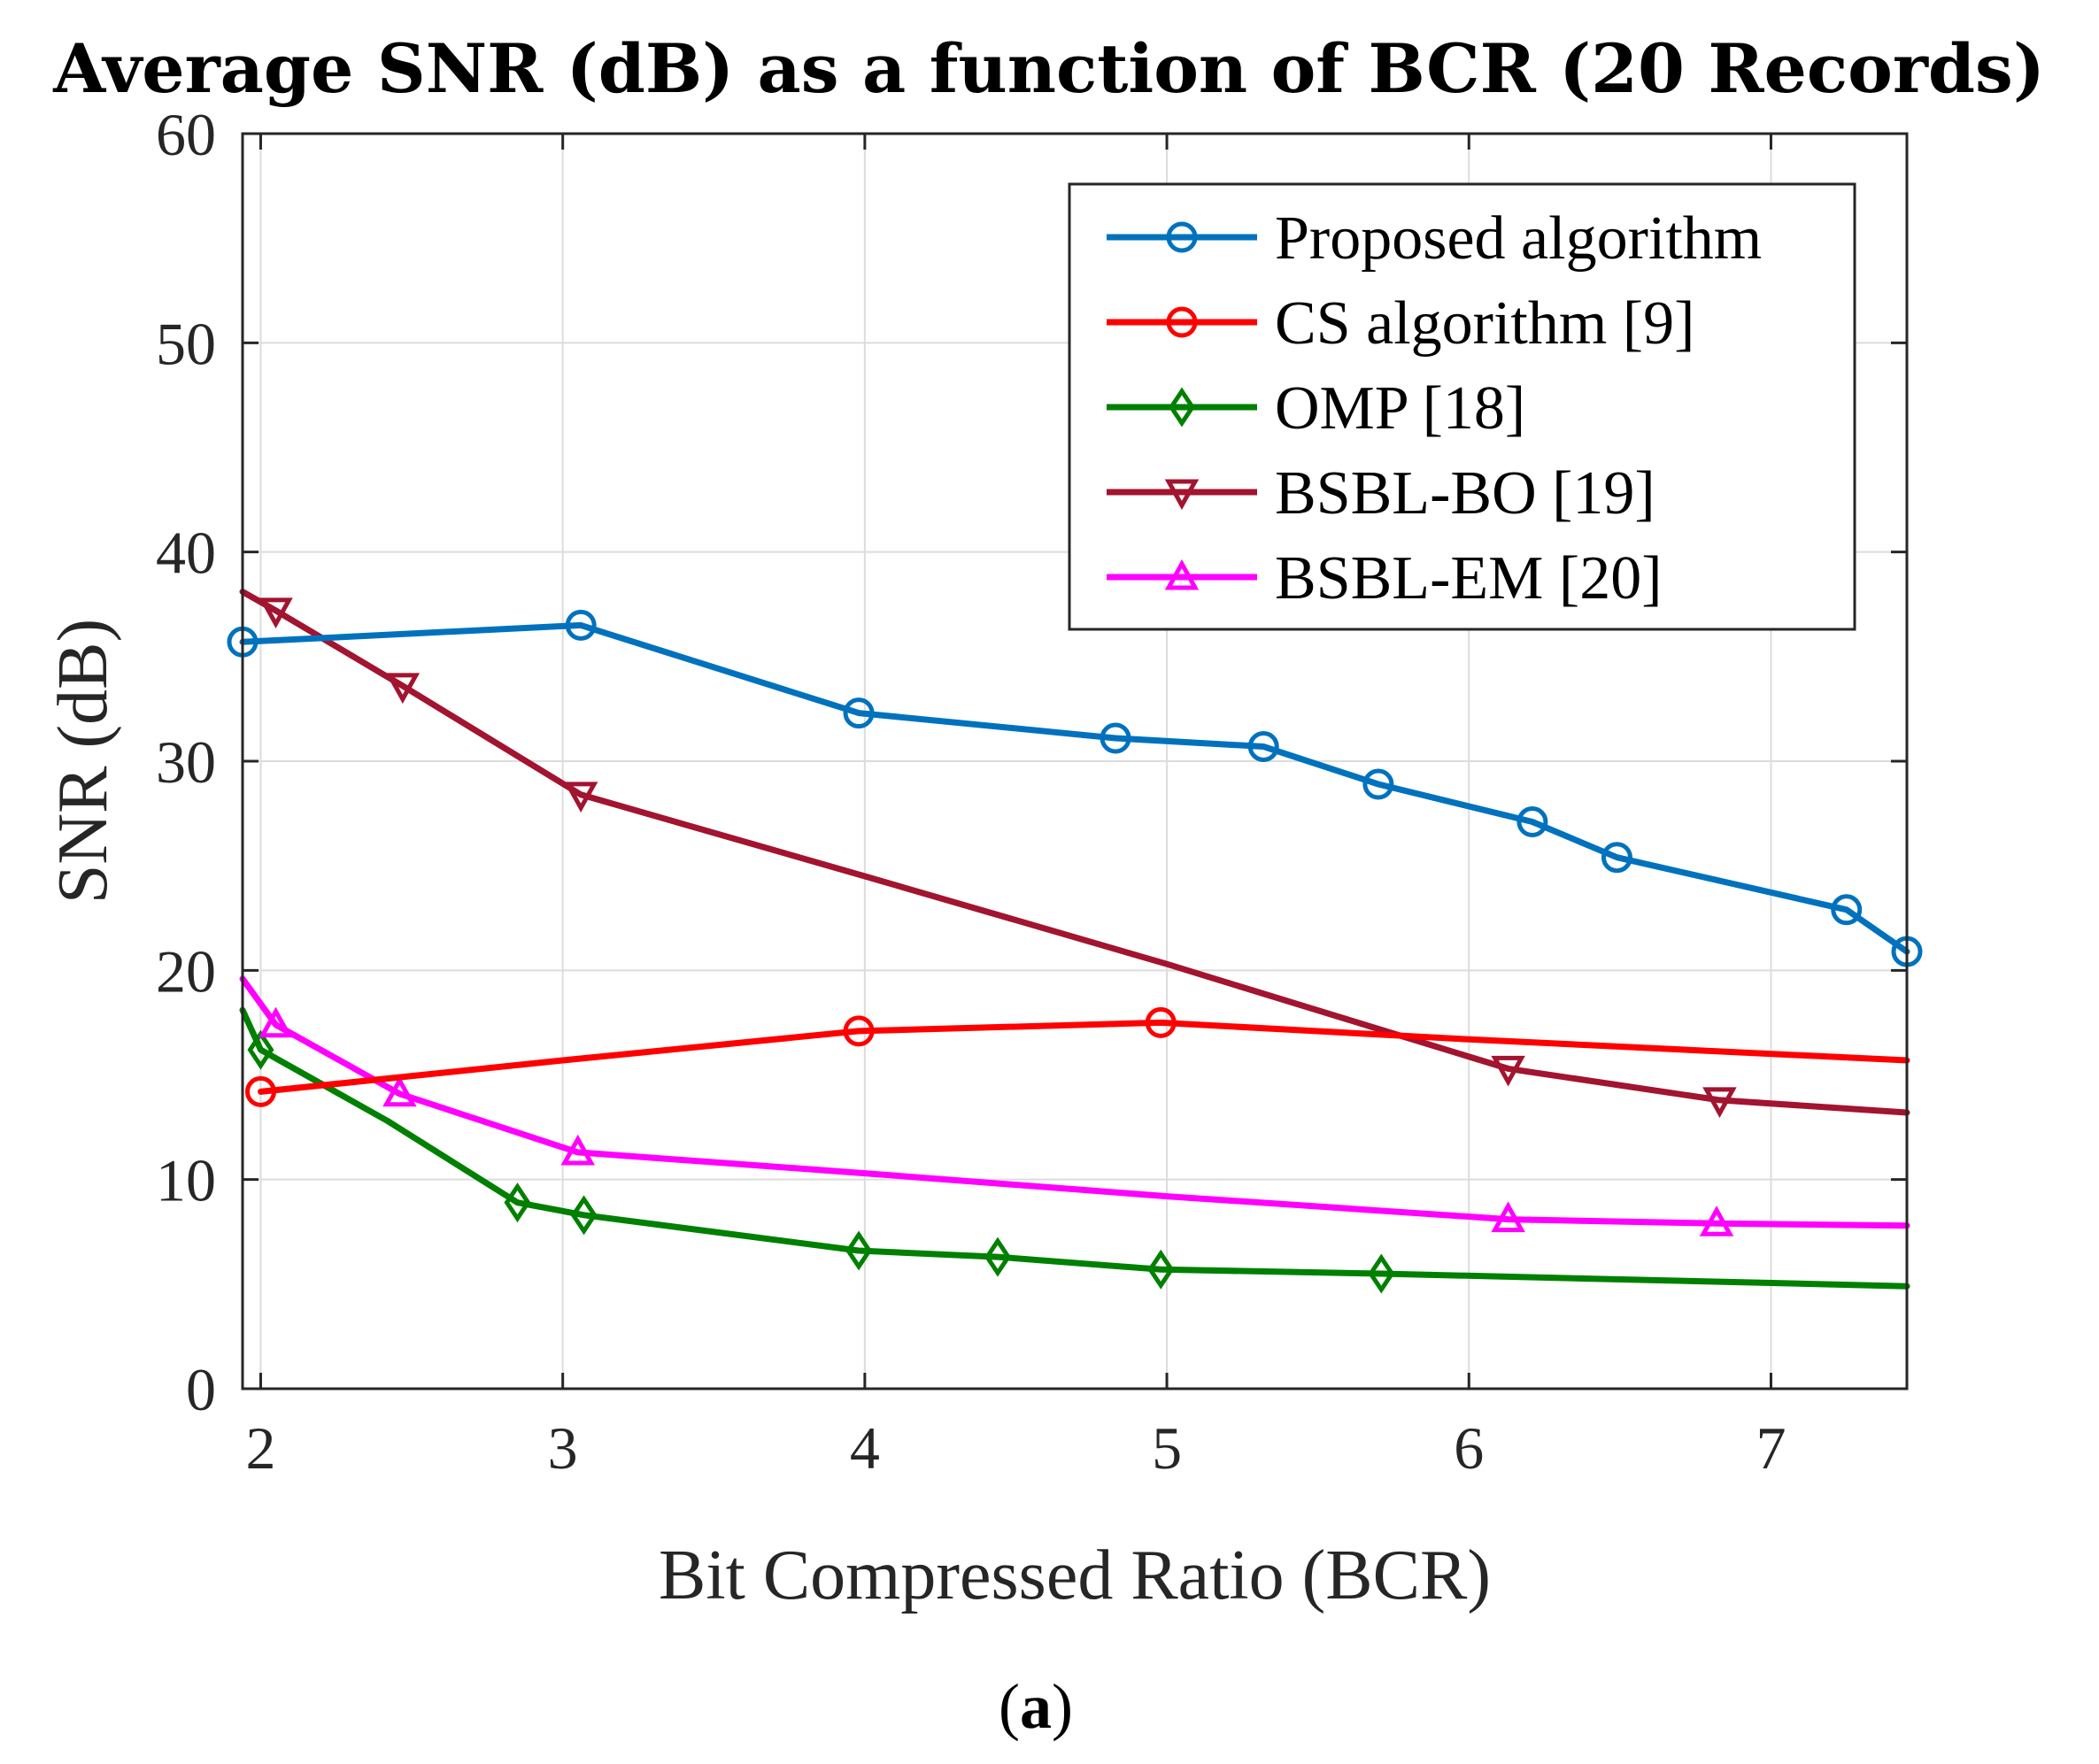 The width and height of the screenshot is (2099, 1764). Describe the element at coordinates (1469, 1448) in the screenshot. I see `x-tick-label: 6` at that location.